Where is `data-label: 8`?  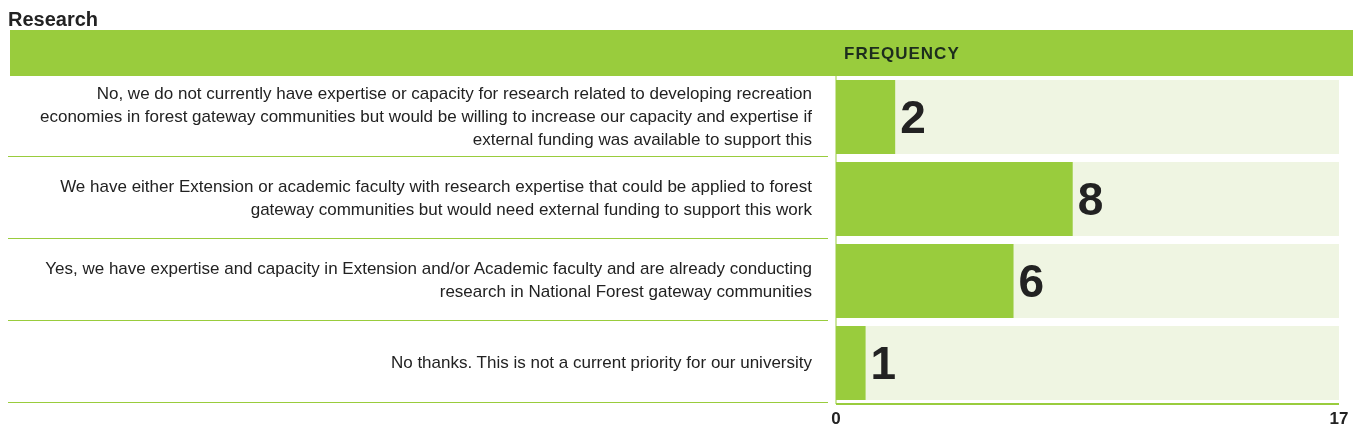
data-label: 8 is located at coordinates (1090, 199).